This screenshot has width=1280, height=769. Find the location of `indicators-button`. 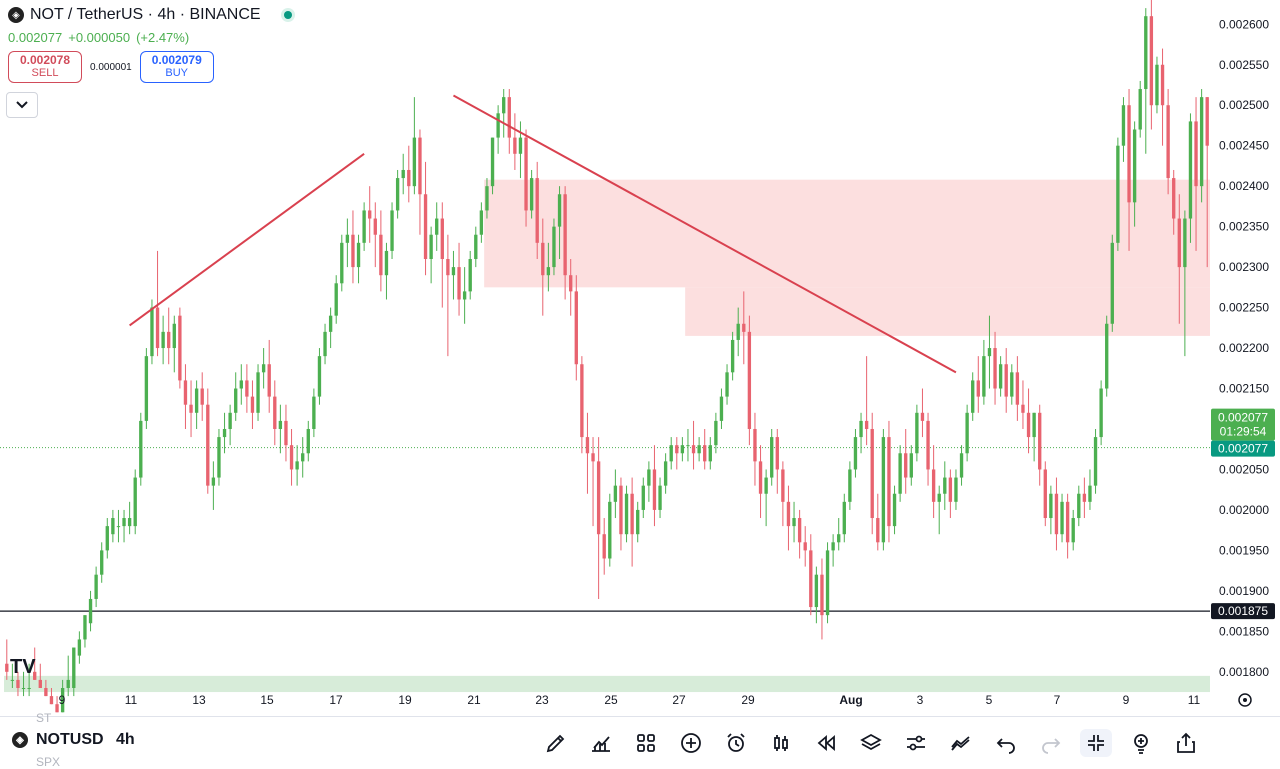

indicators-button is located at coordinates (601, 743).